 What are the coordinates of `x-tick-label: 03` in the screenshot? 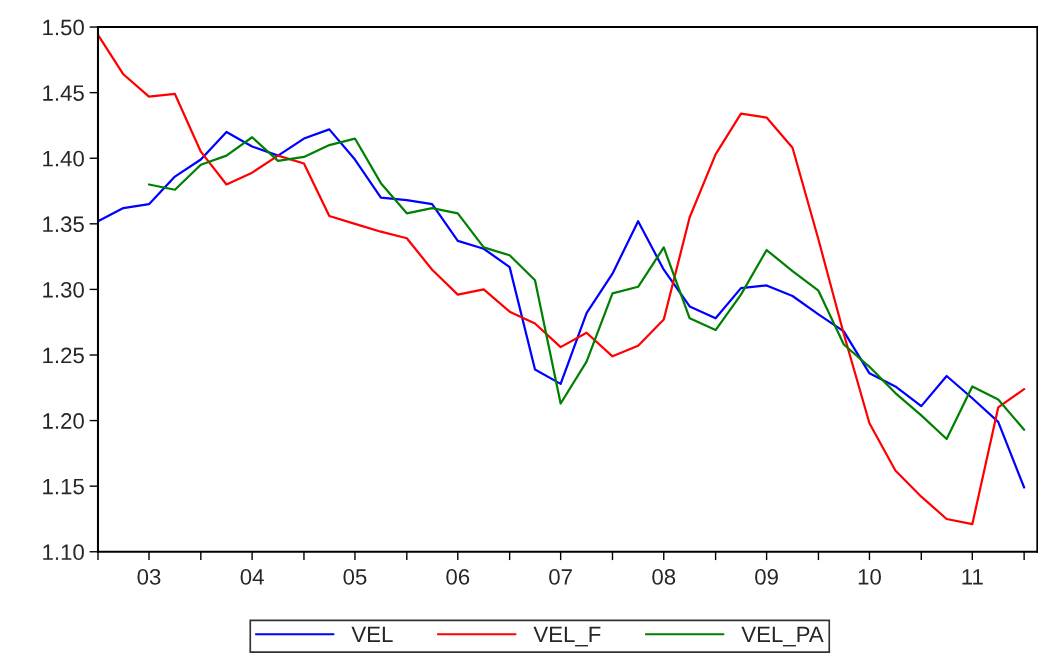 It's located at (149, 577).